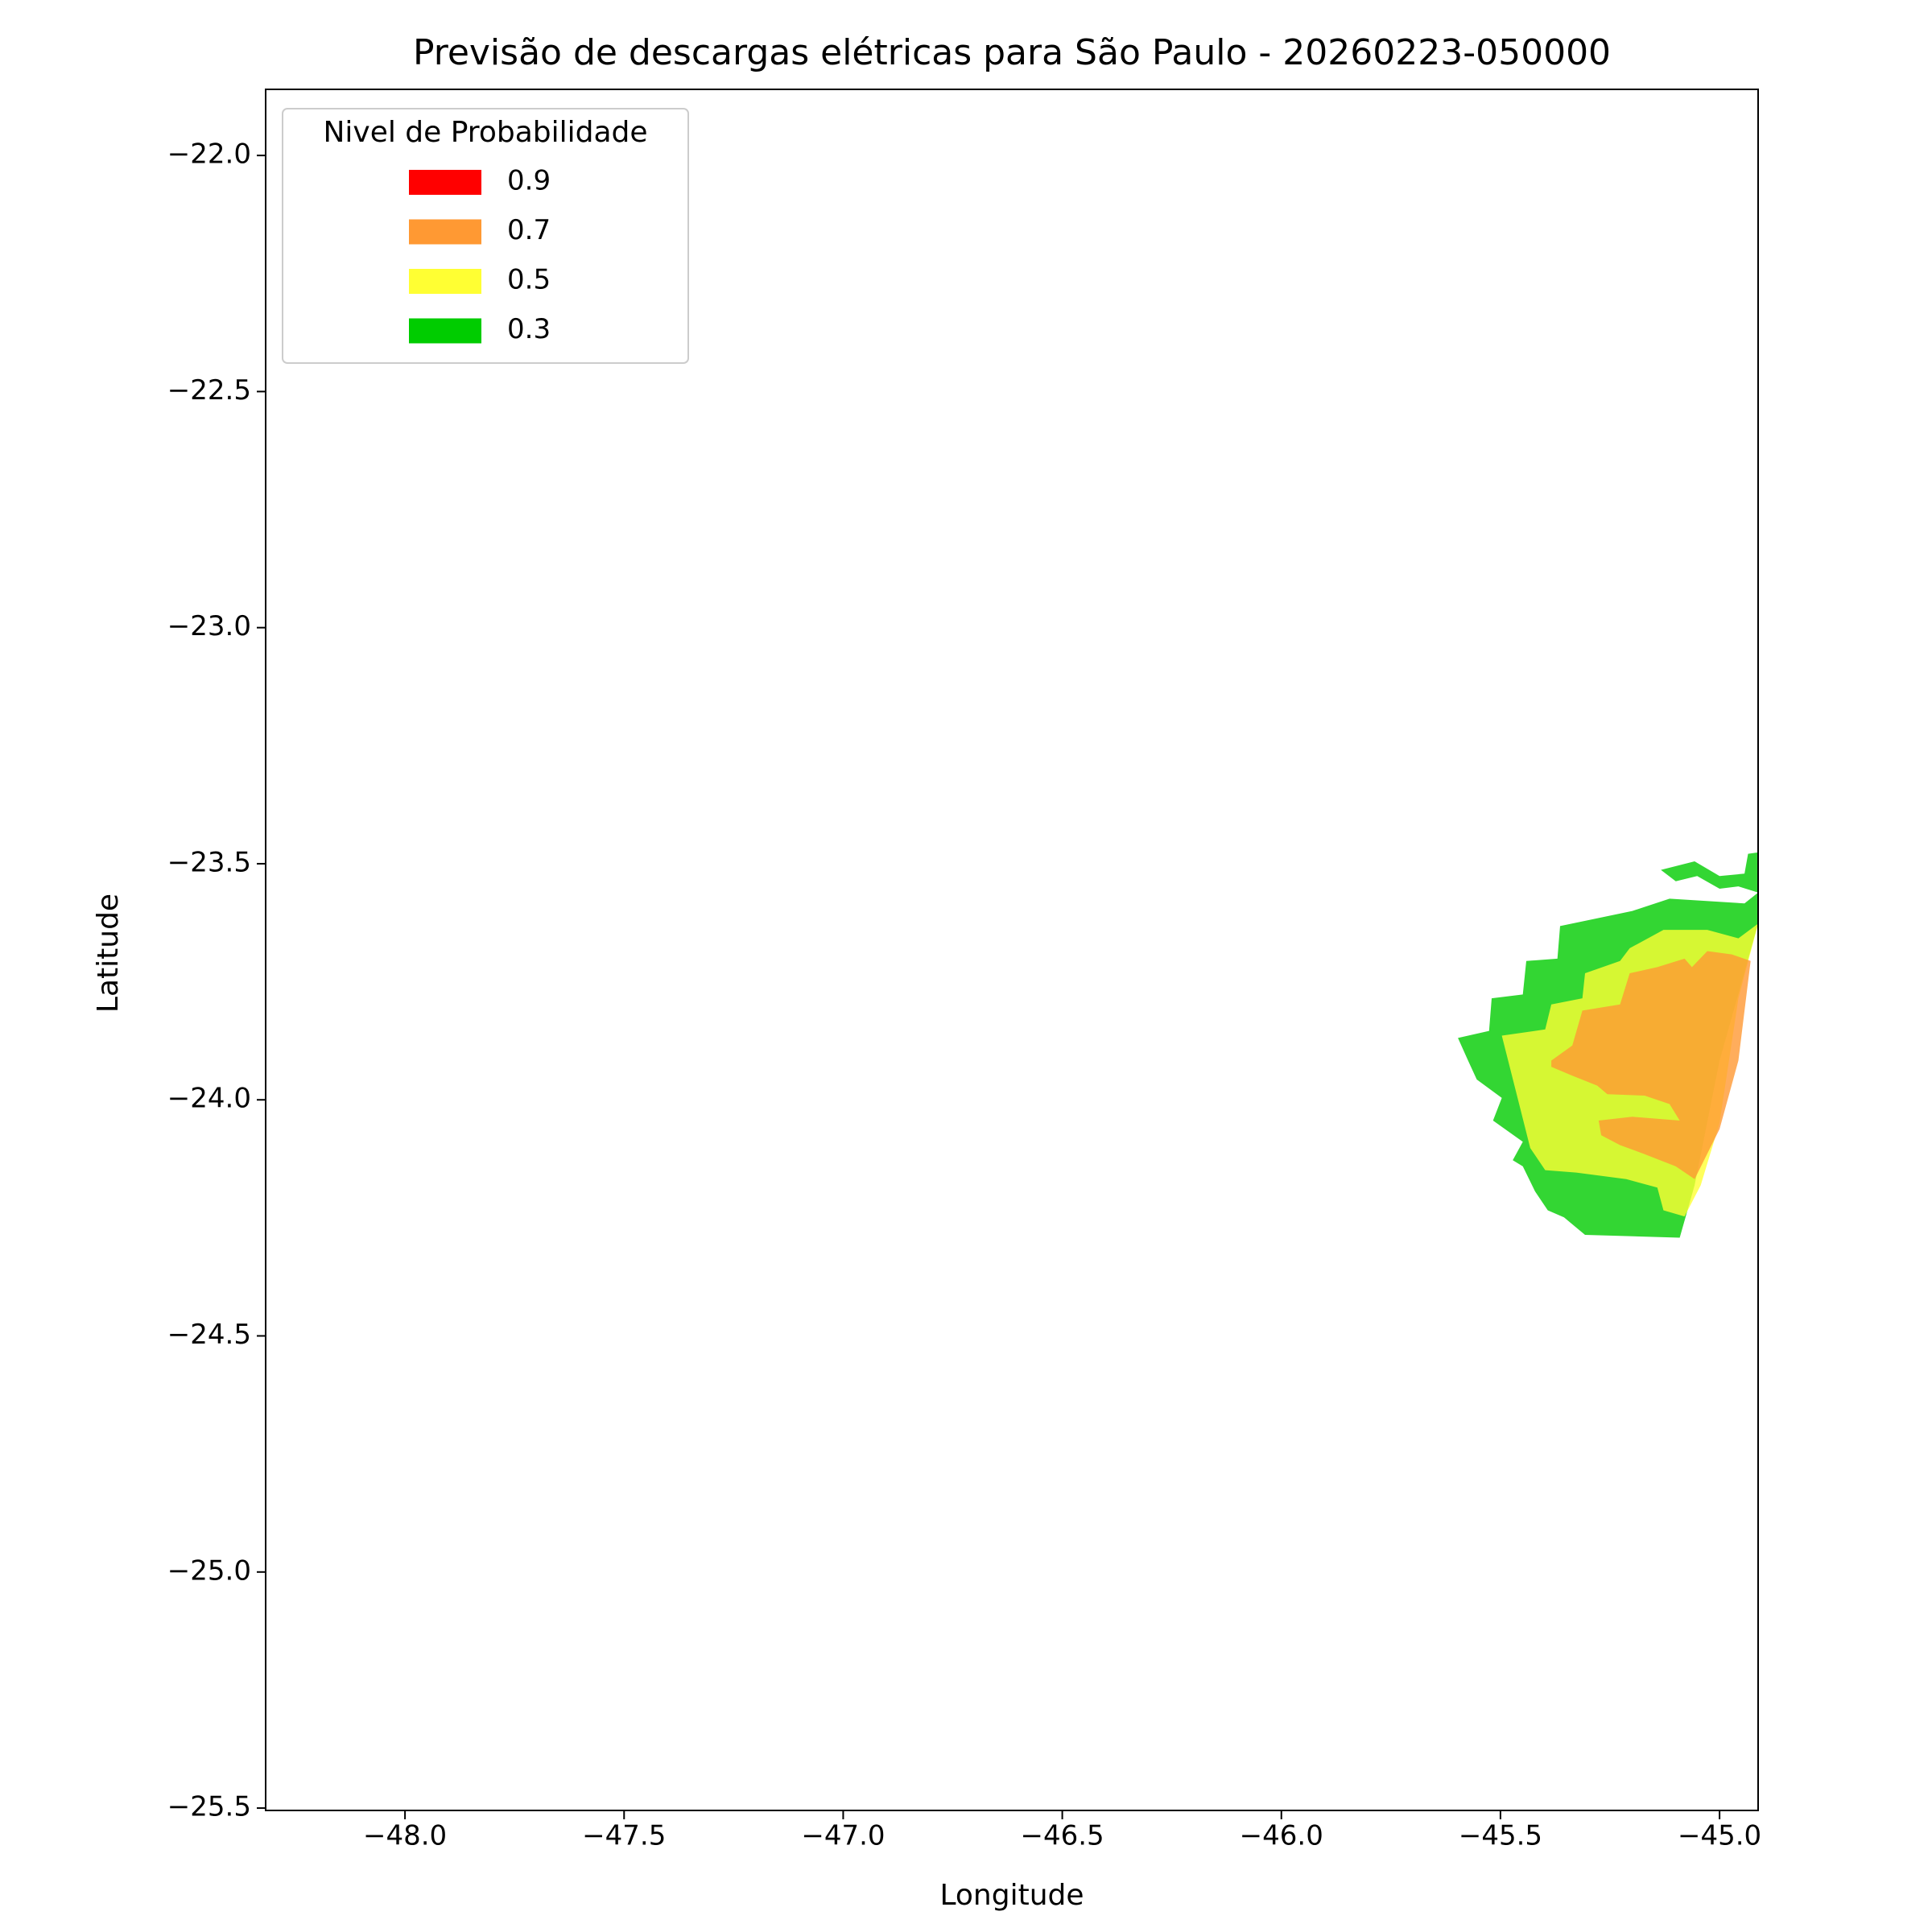 Image resolution: width=1932 pixels, height=1932 pixels. What do you see at coordinates (1719, 1836) in the screenshot?
I see `x-tick-label: −45.0` at bounding box center [1719, 1836].